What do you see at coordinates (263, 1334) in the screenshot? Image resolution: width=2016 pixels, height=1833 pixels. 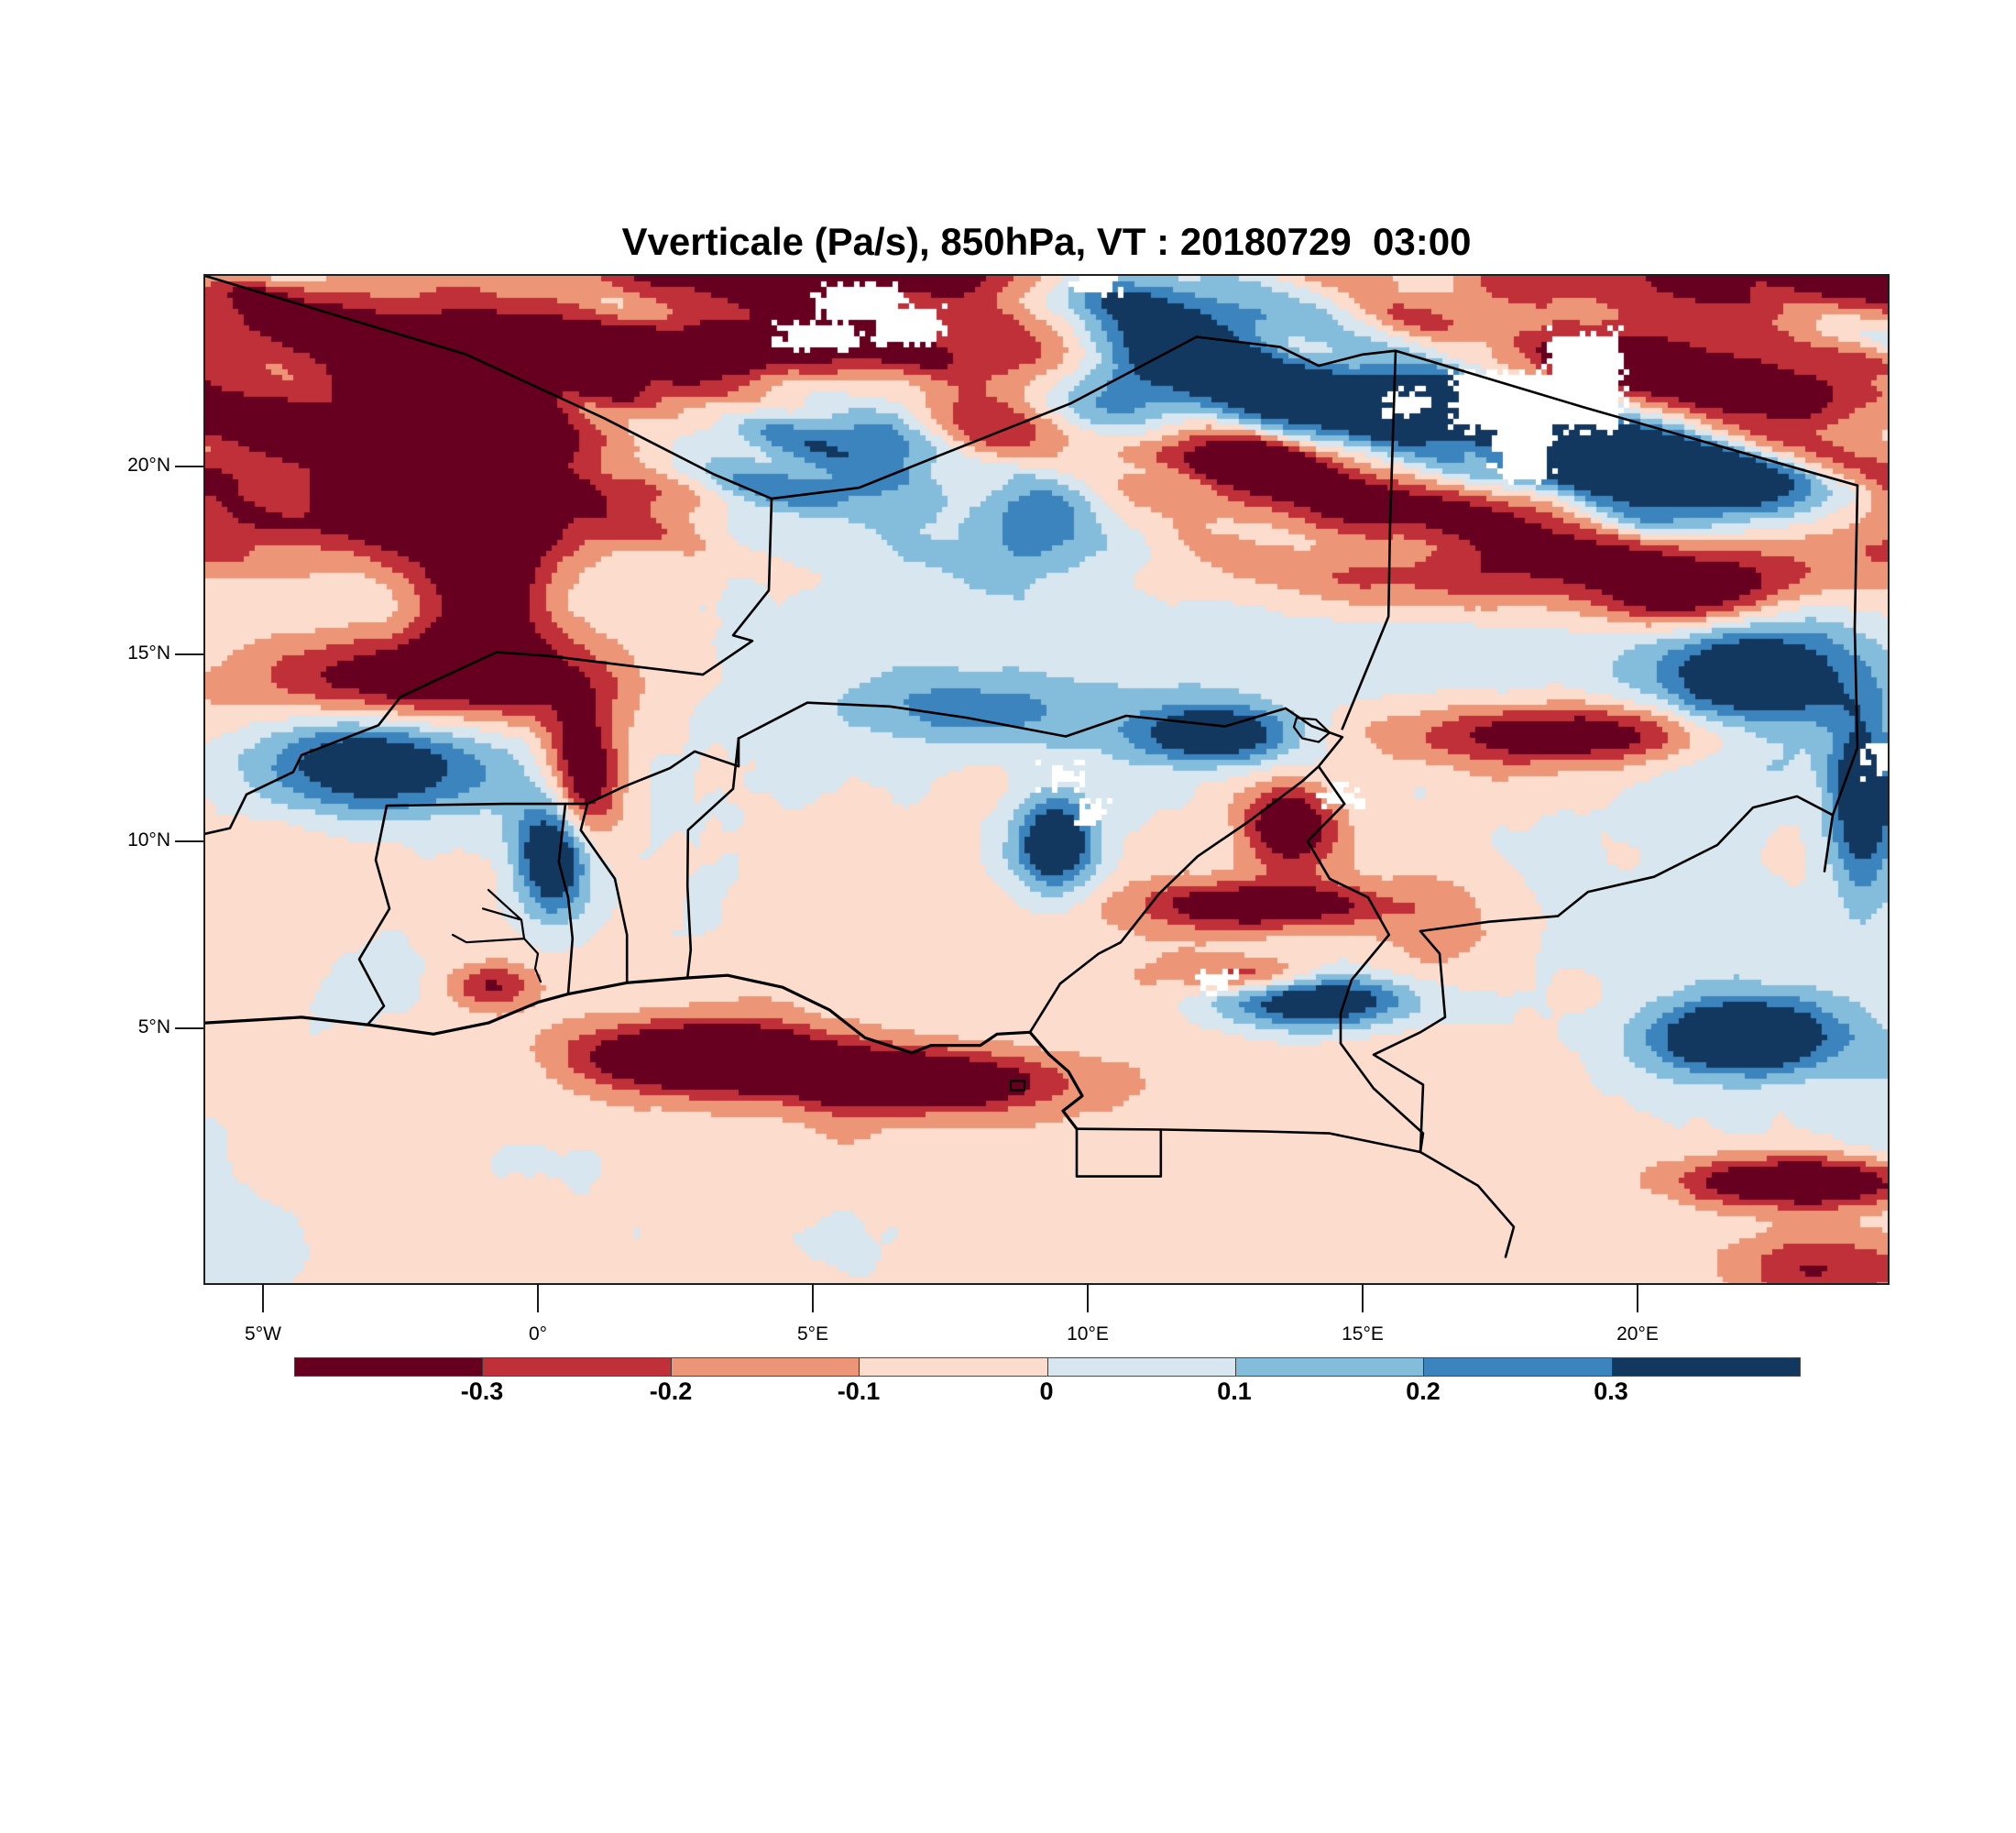 I see `lon-tick-label: 5°W` at bounding box center [263, 1334].